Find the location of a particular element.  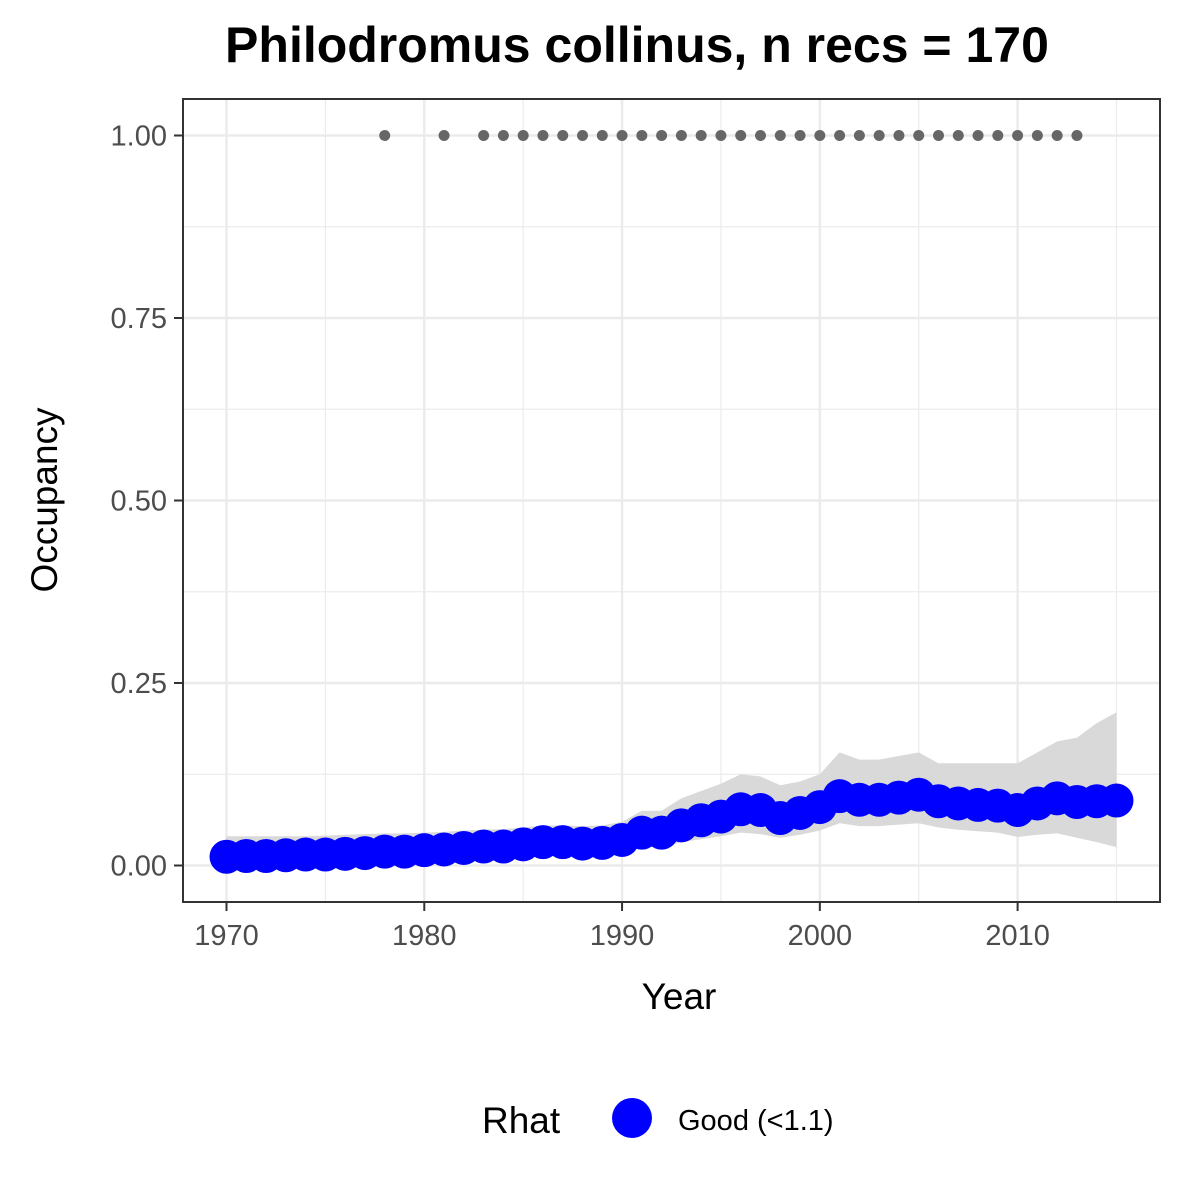

estimate-point is located at coordinates (1116, 800).